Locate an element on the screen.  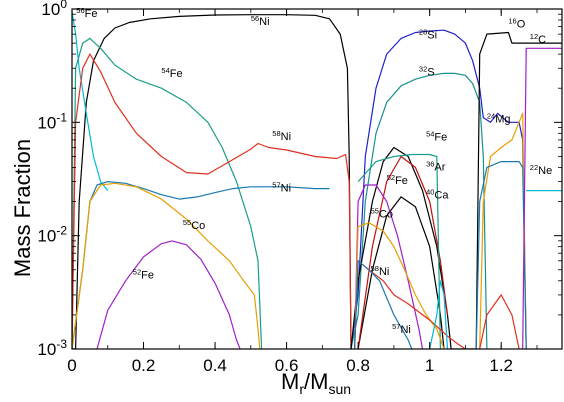
isotope-label-16O: 16O is located at coordinates (516, 23).